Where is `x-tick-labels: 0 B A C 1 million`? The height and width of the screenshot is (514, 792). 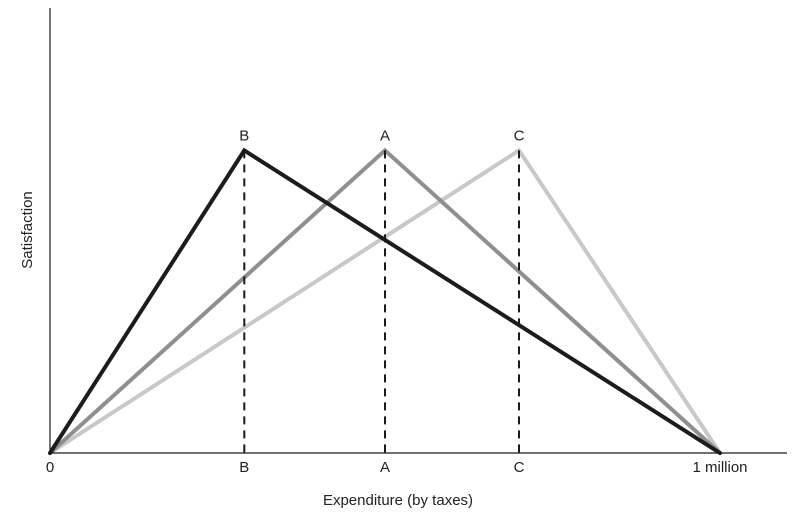 x-tick-labels: 0 B A C 1 million is located at coordinates (397, 467).